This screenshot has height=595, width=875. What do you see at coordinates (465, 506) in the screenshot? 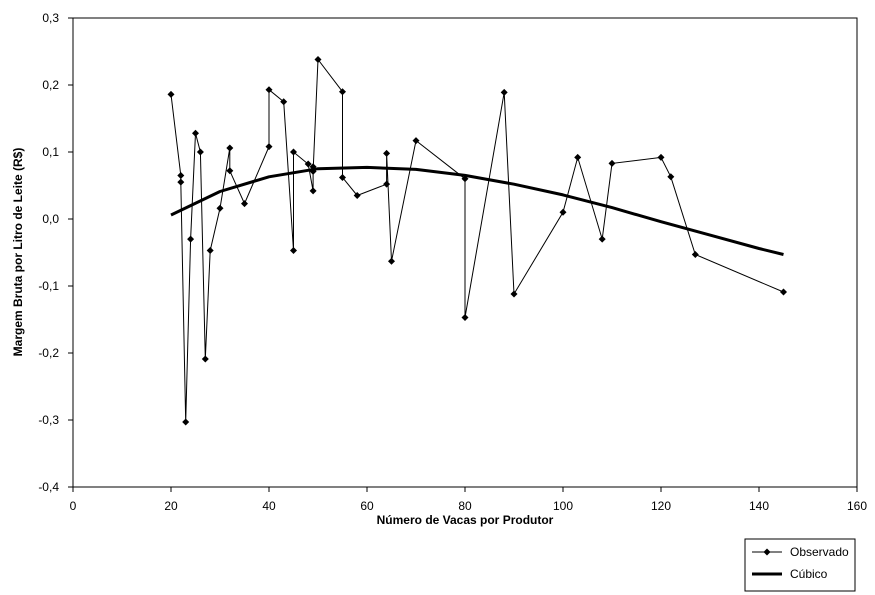
I see `x-tick-label: 80` at bounding box center [465, 506].